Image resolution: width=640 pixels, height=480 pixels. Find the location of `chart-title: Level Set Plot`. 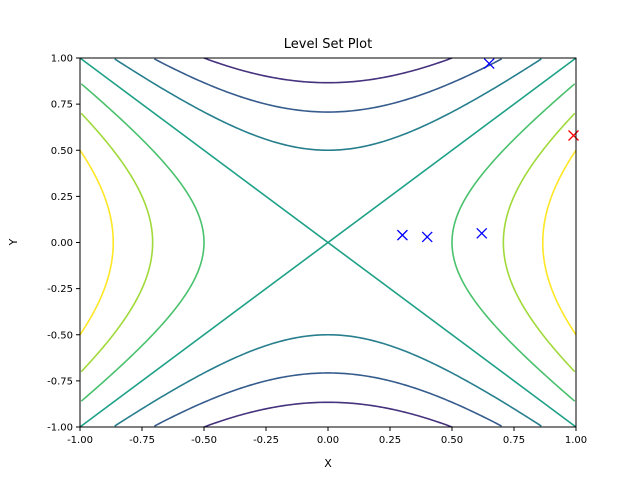

chart-title: Level Set Plot is located at coordinates (328, 44).